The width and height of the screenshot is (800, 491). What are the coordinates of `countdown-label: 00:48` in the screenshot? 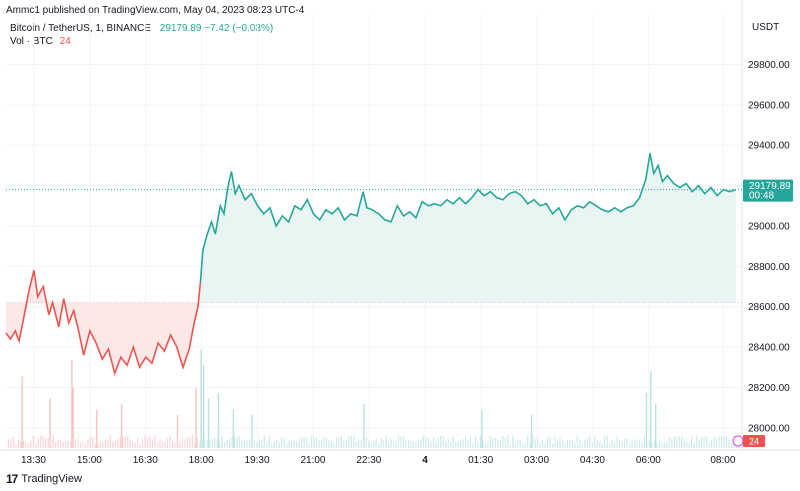 It's located at (761, 196).